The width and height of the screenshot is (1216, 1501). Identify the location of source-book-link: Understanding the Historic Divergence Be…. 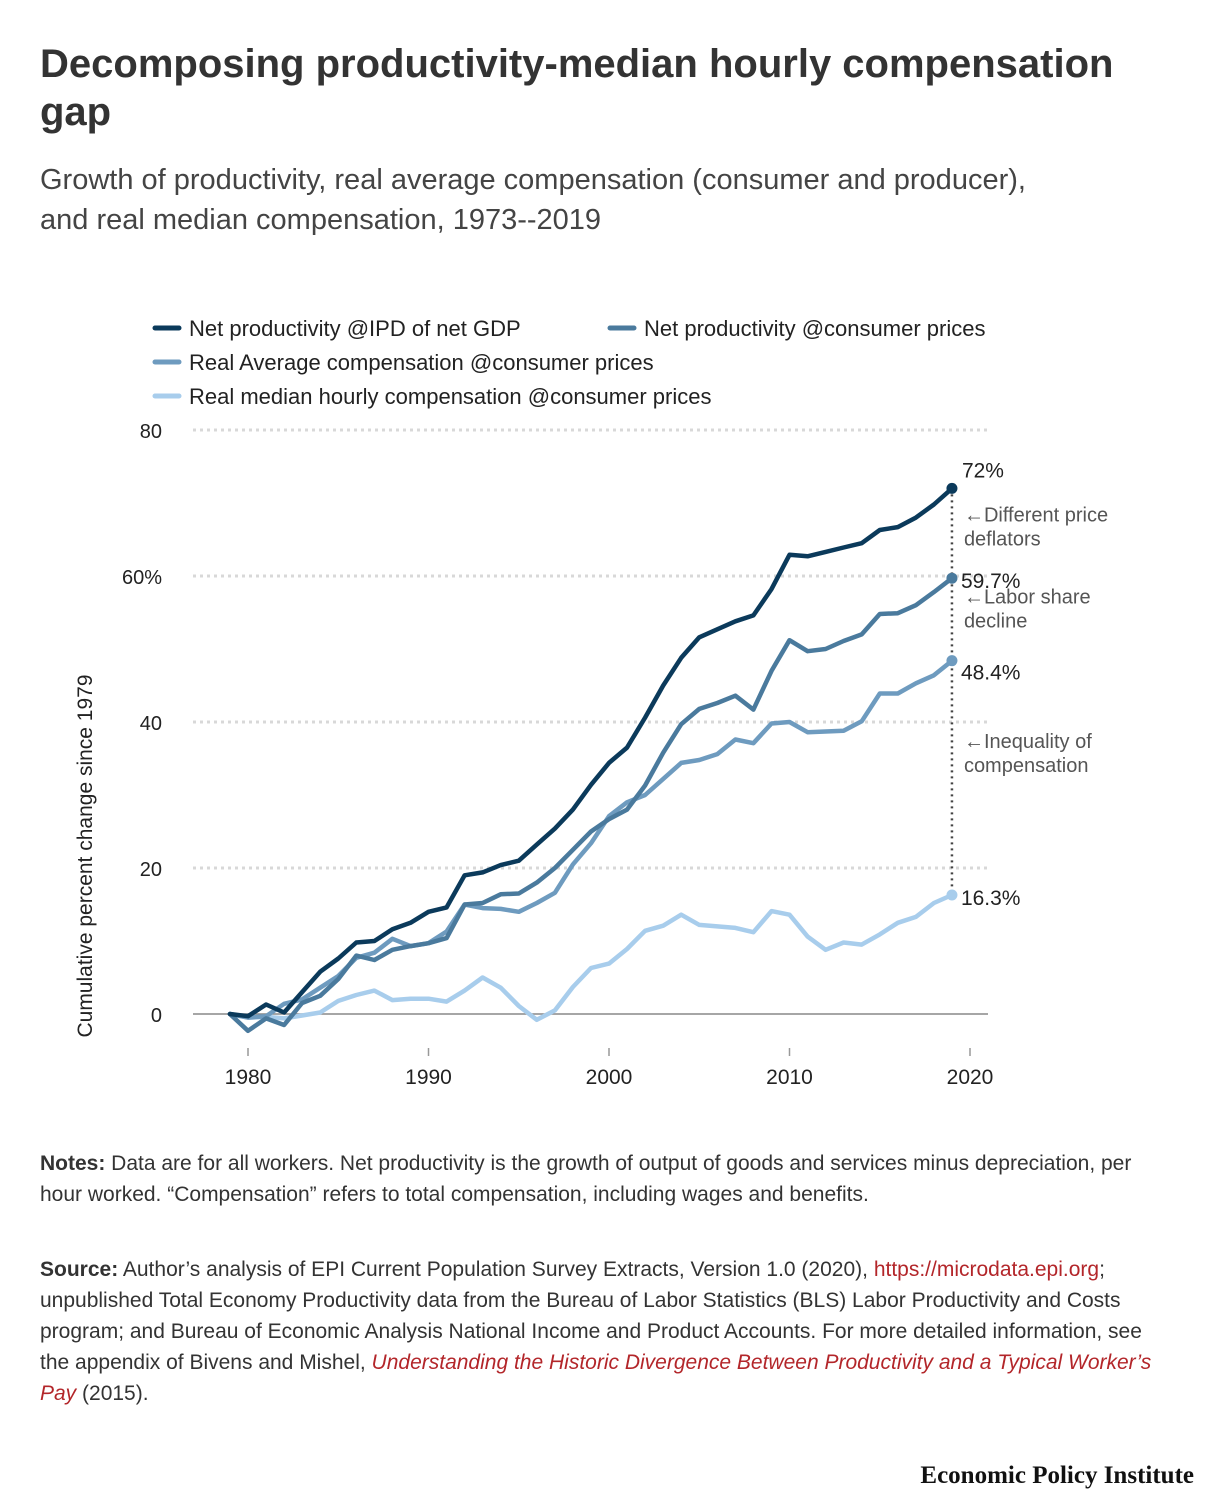
(596, 1378).